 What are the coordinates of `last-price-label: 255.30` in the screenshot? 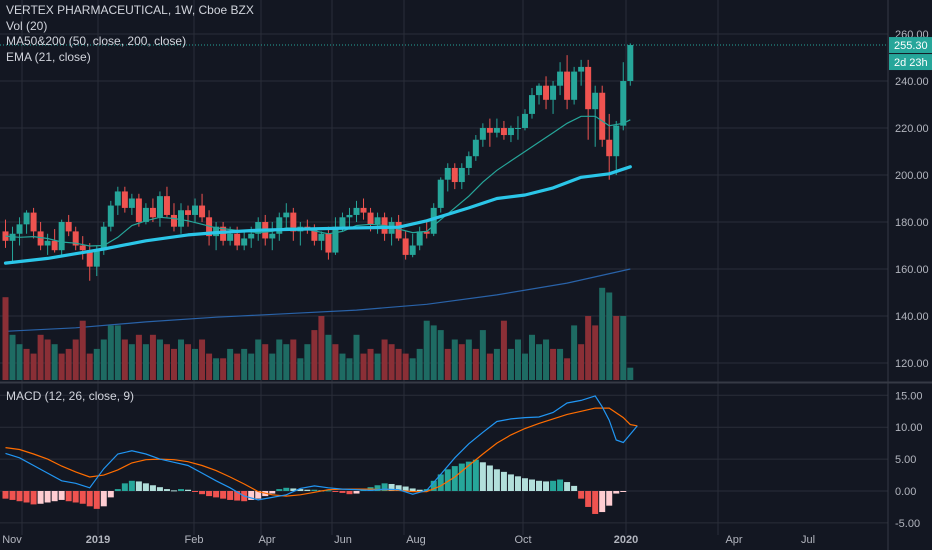 It's located at (911, 46).